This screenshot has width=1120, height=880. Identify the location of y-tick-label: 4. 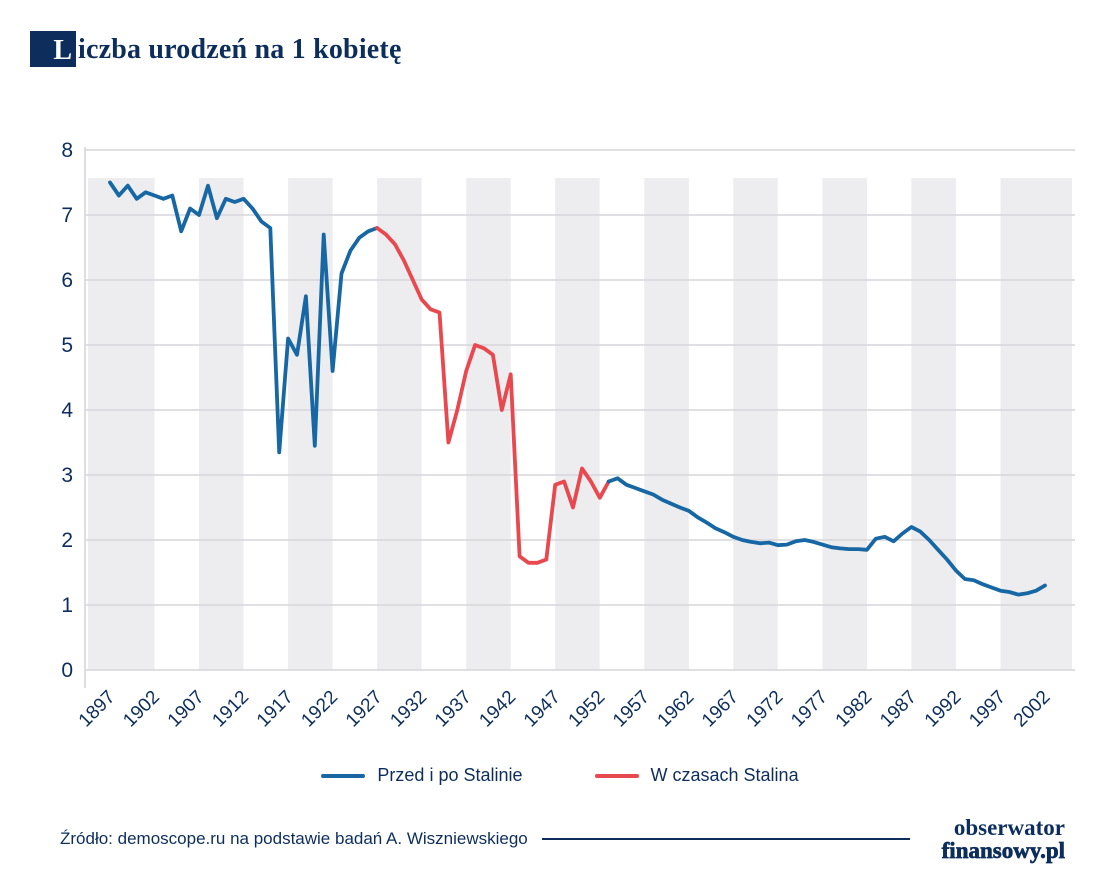
(67, 410).